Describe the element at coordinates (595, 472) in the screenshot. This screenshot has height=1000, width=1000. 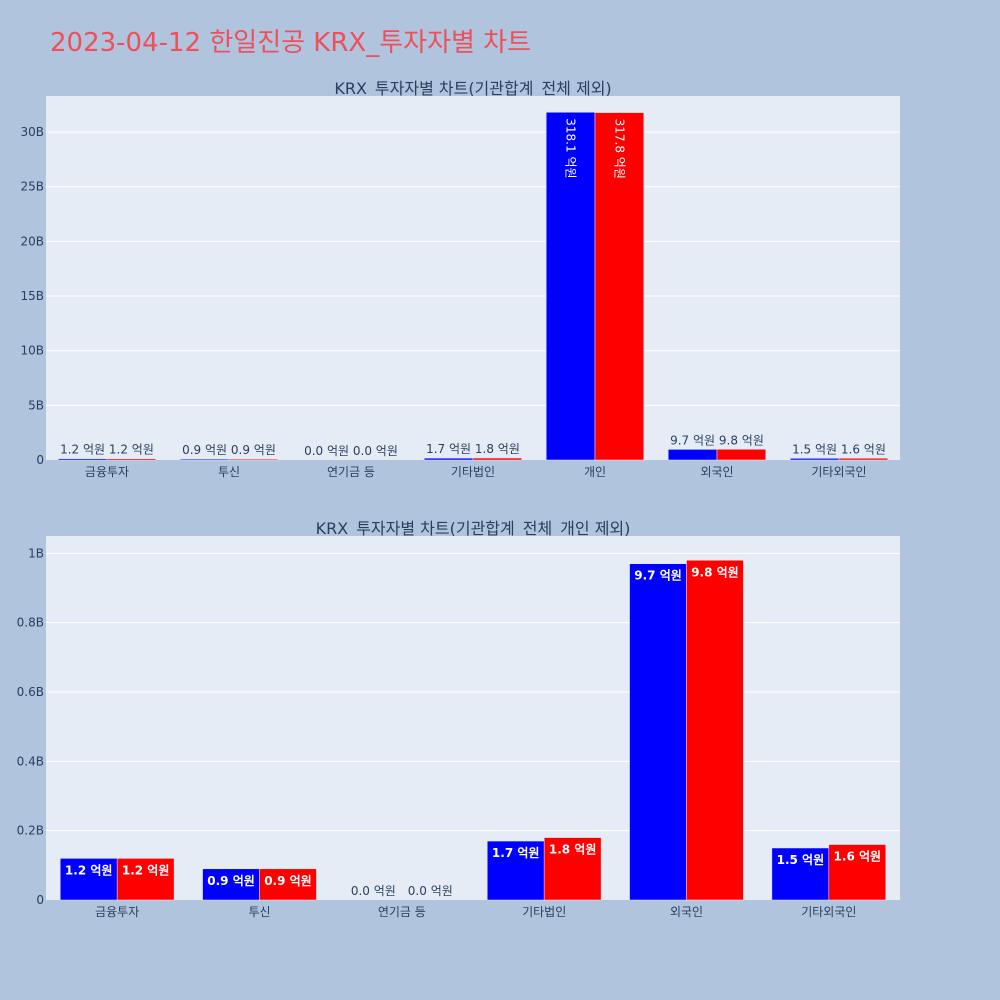
I see `x-tick-label: 개인` at that location.